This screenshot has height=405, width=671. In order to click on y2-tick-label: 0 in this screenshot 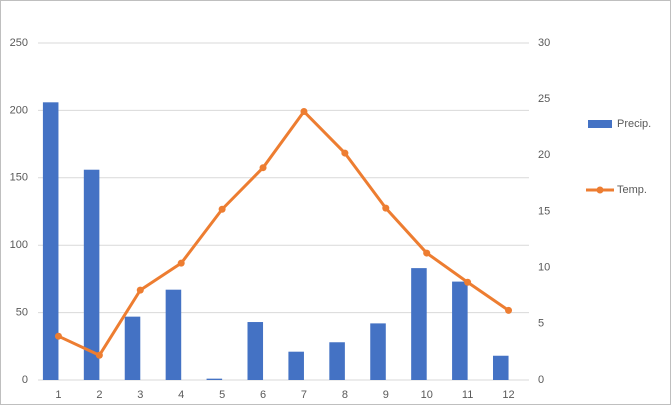, I will do `click(541, 380)`.